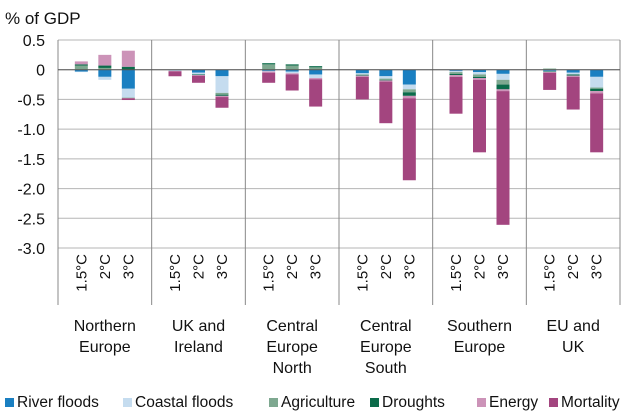 This screenshot has width=627, height=419. I want to click on group-label: North, so click(292, 368).